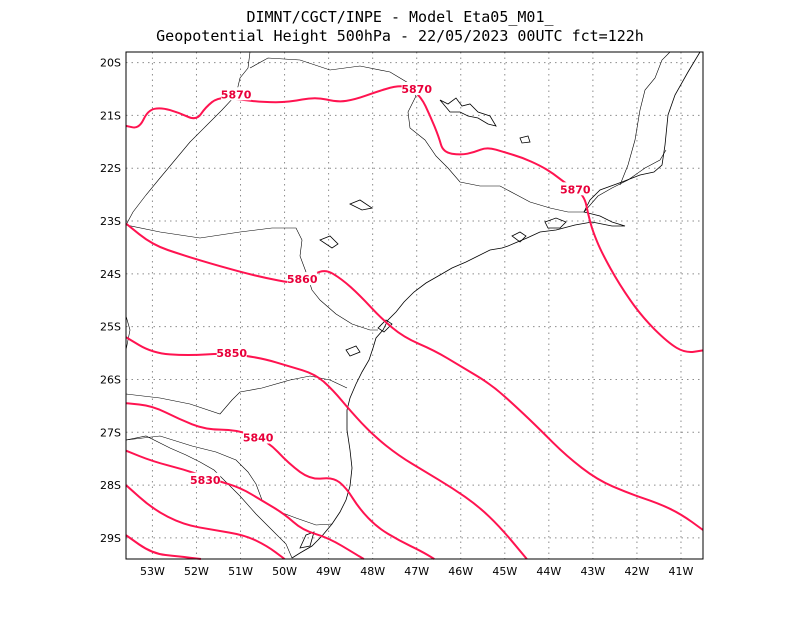  I want to click on lat-tick-label: 23S, so click(110, 221).